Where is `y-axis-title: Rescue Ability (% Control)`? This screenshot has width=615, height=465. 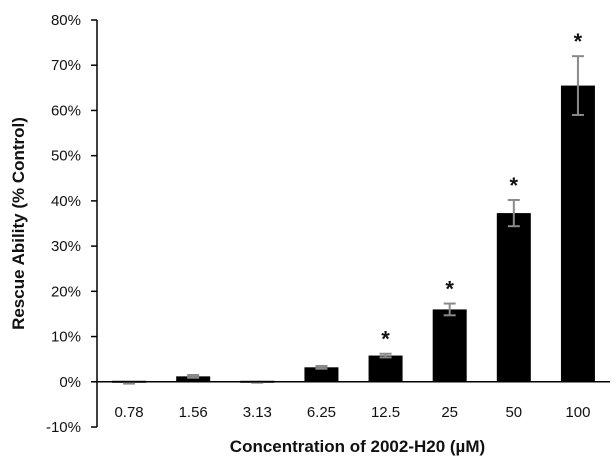 y-axis-title: Rescue Ability (% Control) is located at coordinates (18, 223).